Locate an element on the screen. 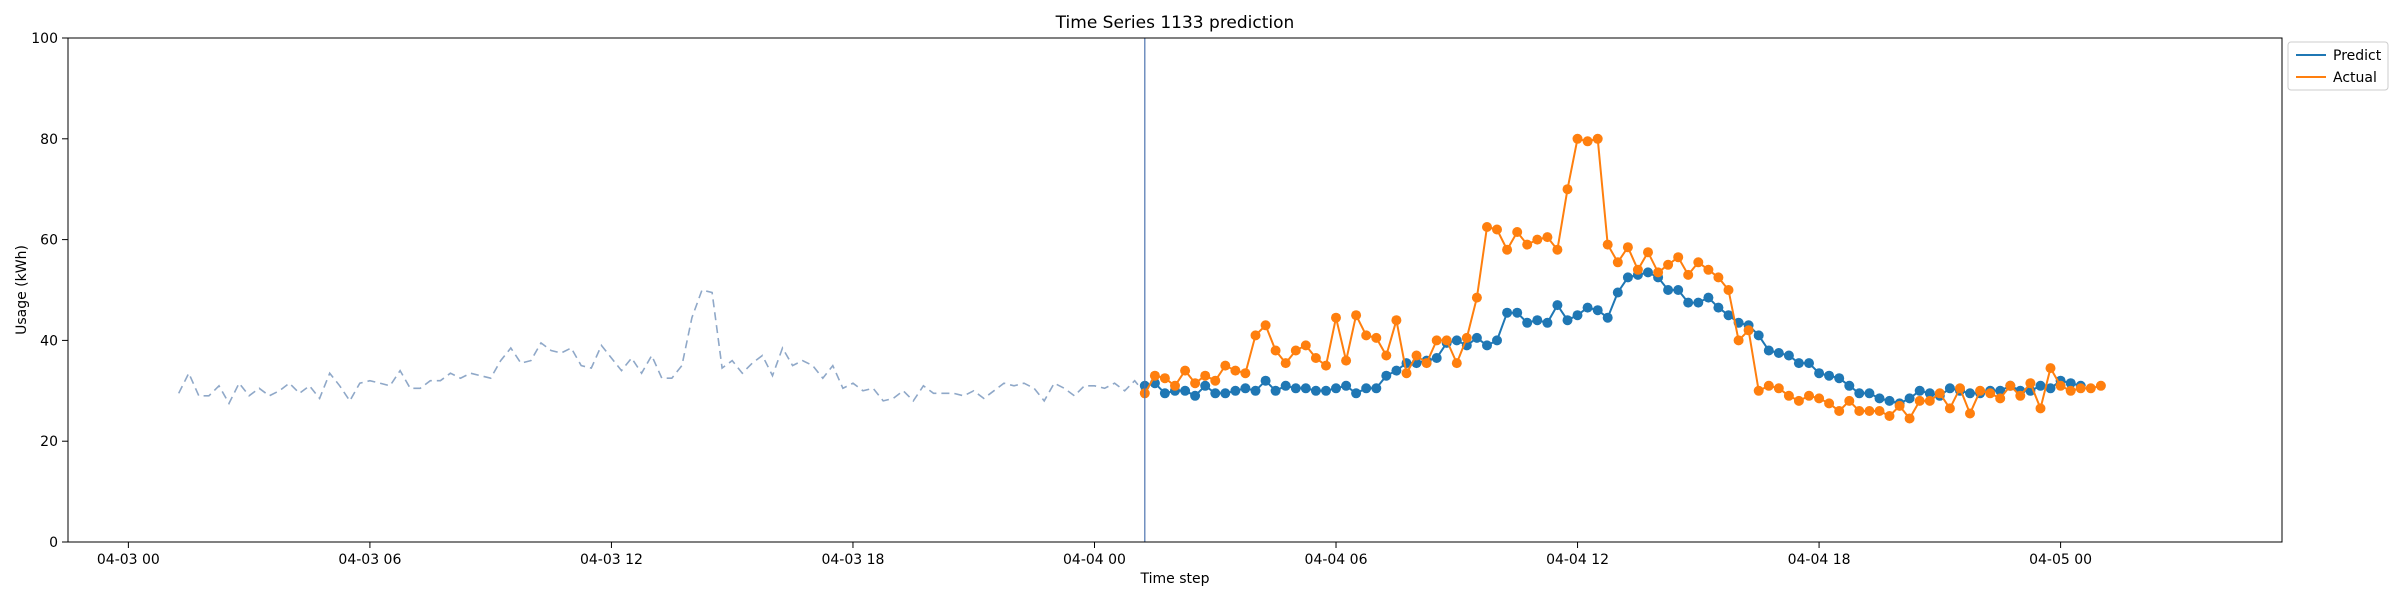 This screenshot has width=2400, height=600. y-axis-label: Usage (kWh) is located at coordinates (22, 290).